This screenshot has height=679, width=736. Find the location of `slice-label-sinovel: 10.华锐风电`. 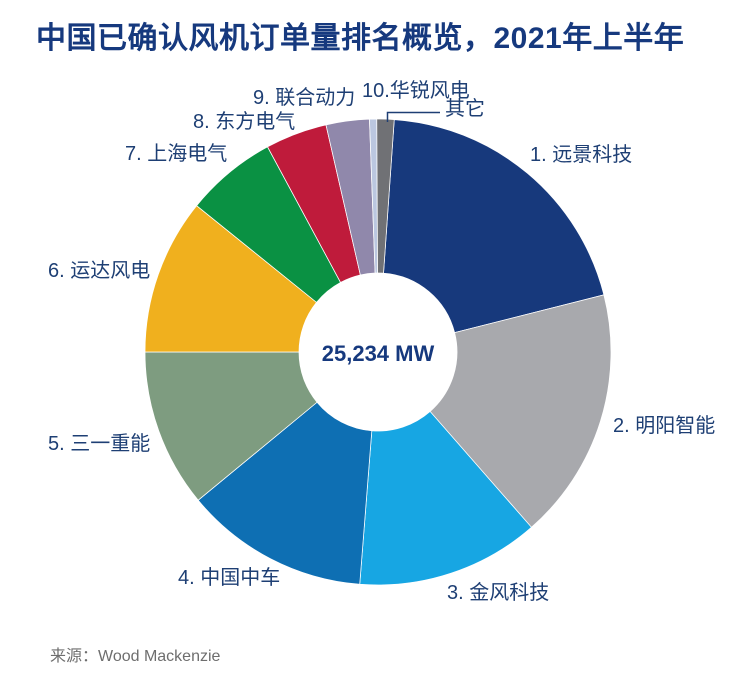

slice-label-sinovel: 10.华锐风电 is located at coordinates (416, 91).